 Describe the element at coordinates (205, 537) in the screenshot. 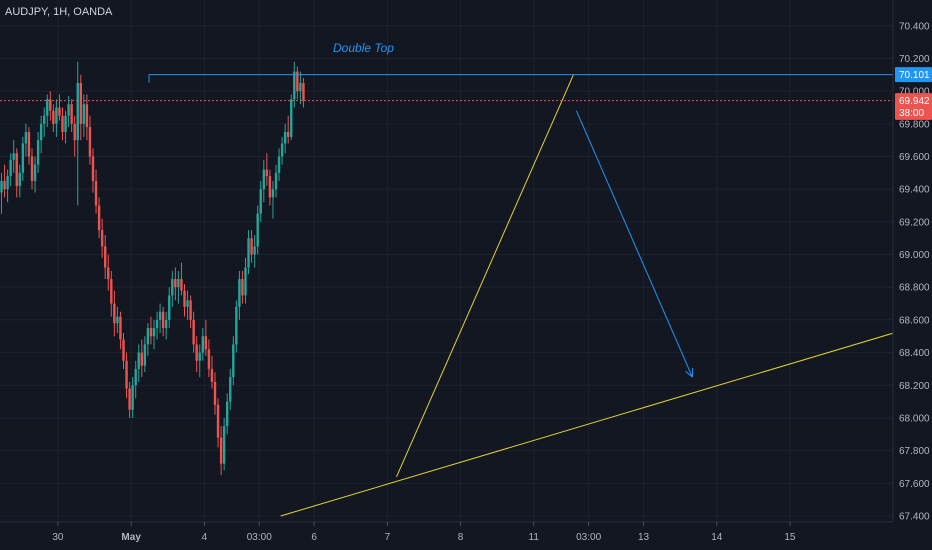

I see `time-tick-label: 4` at that location.